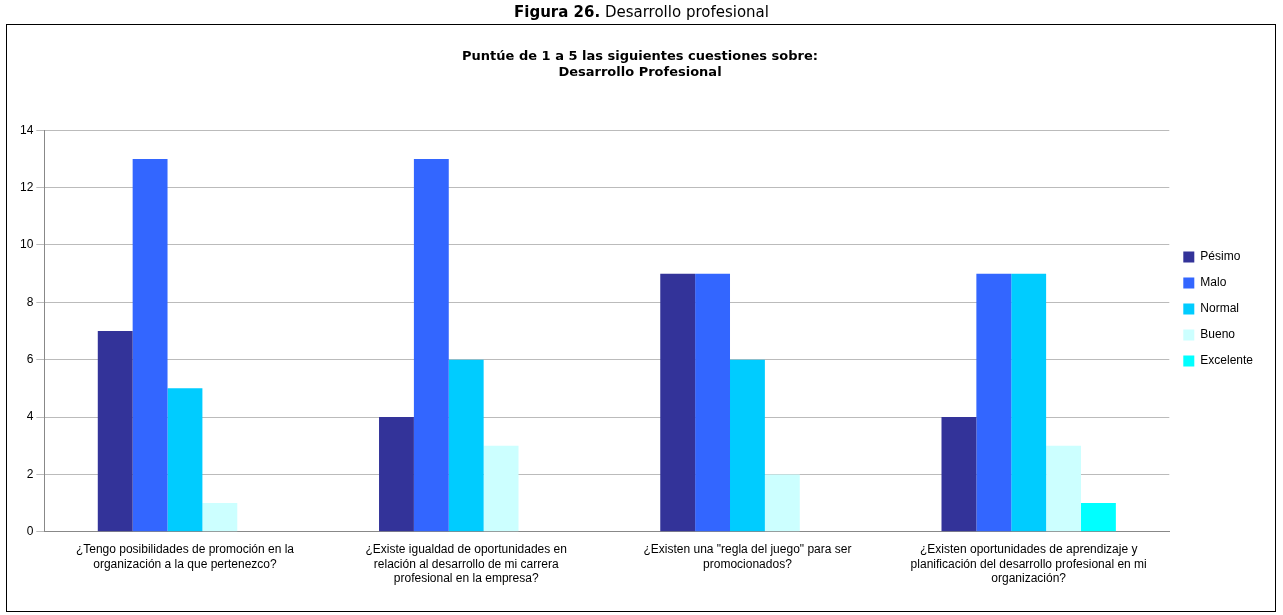 The image size is (1283, 615). I want to click on y-tick-label: 8, so click(30, 301).